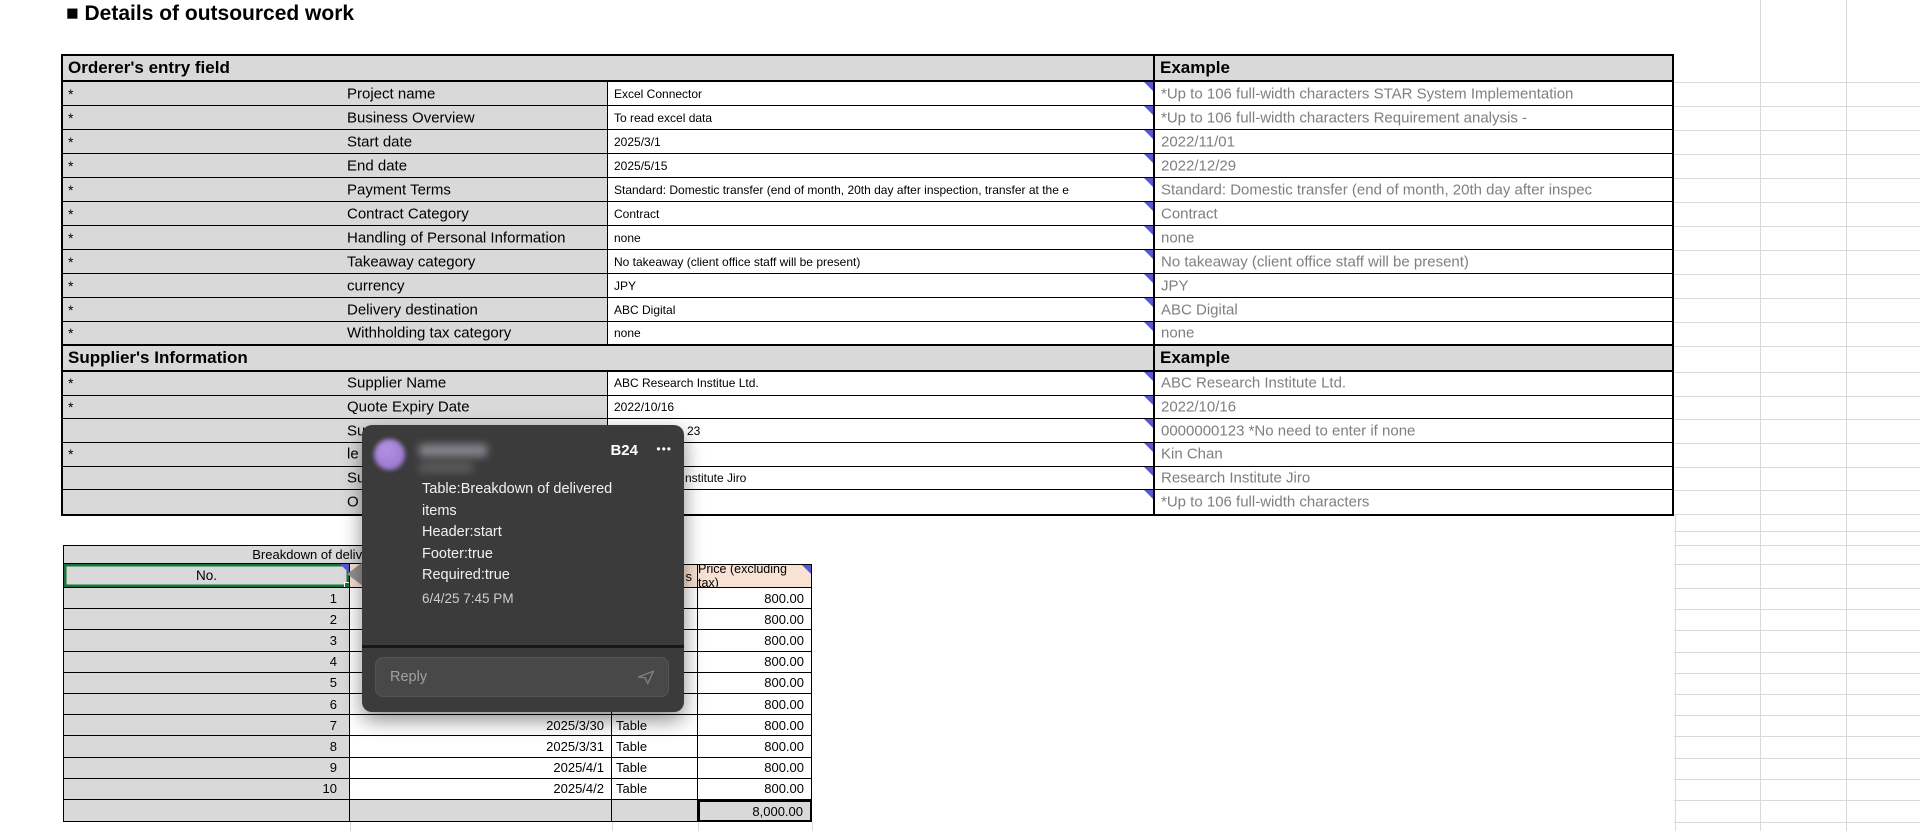  Describe the element at coordinates (206, 811) in the screenshot. I see `total-row-no-cell` at that location.